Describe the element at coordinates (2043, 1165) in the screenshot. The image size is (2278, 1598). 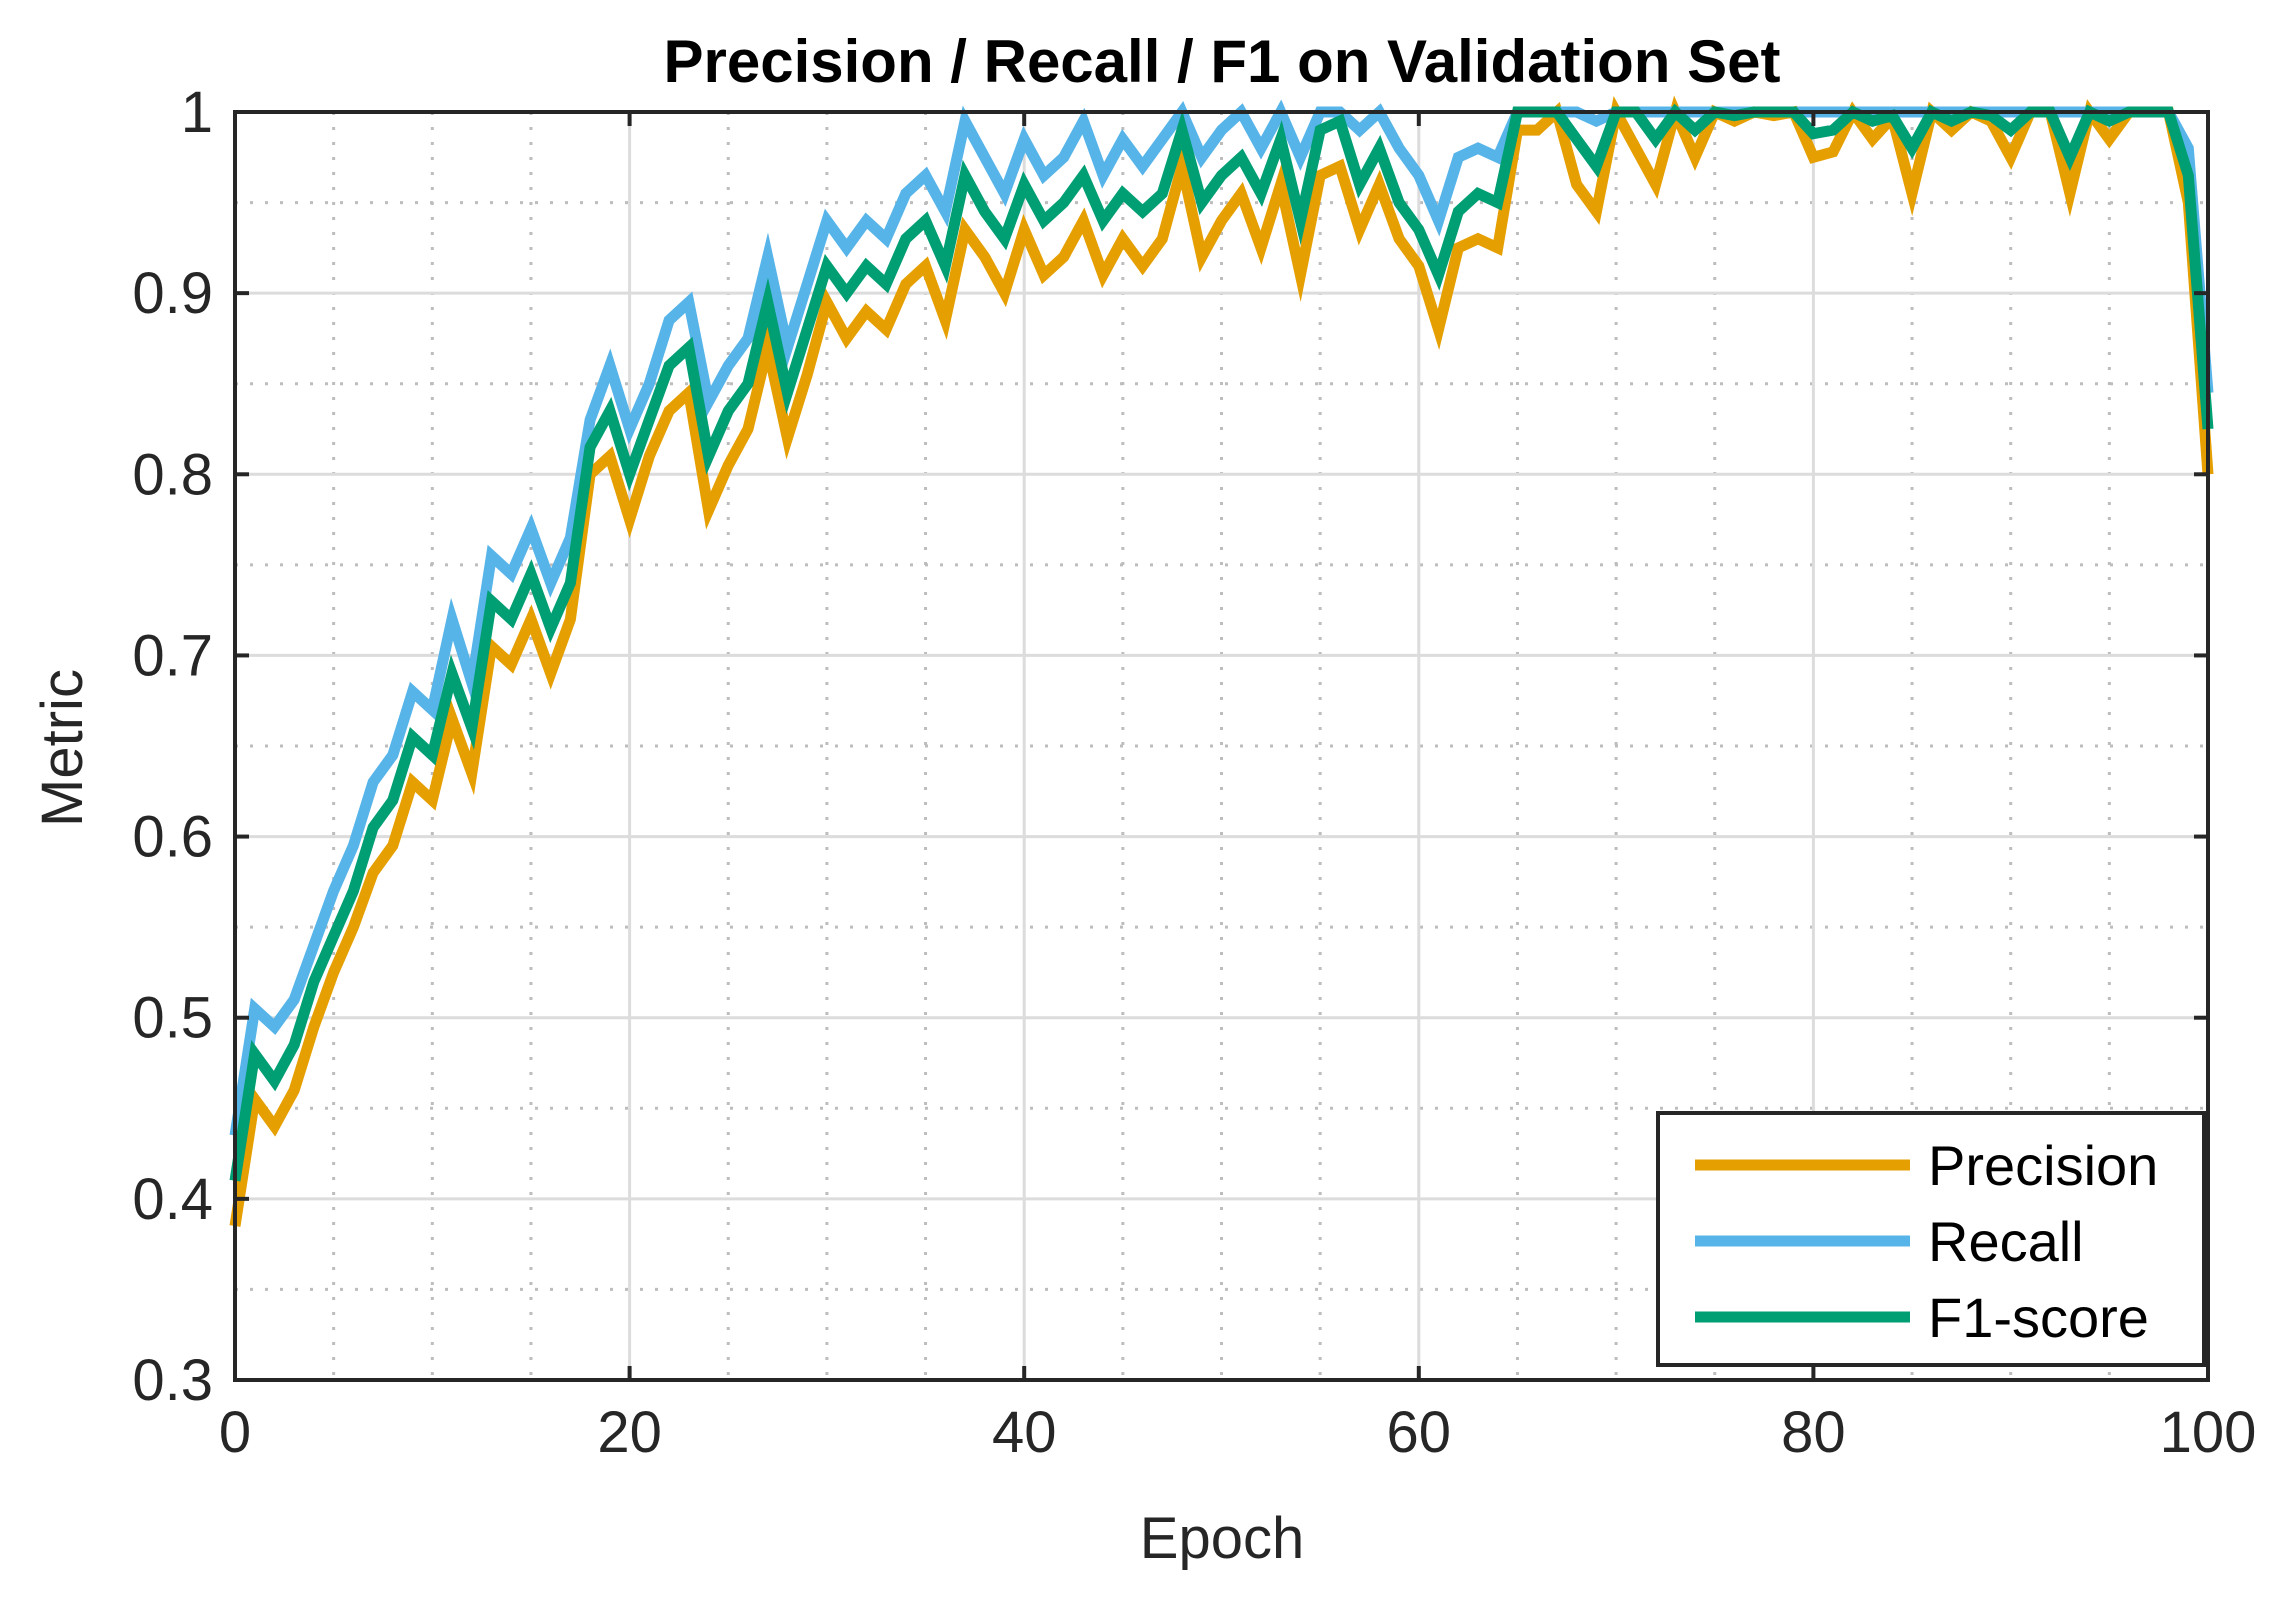
I see `legend-label-precision: Precision` at that location.